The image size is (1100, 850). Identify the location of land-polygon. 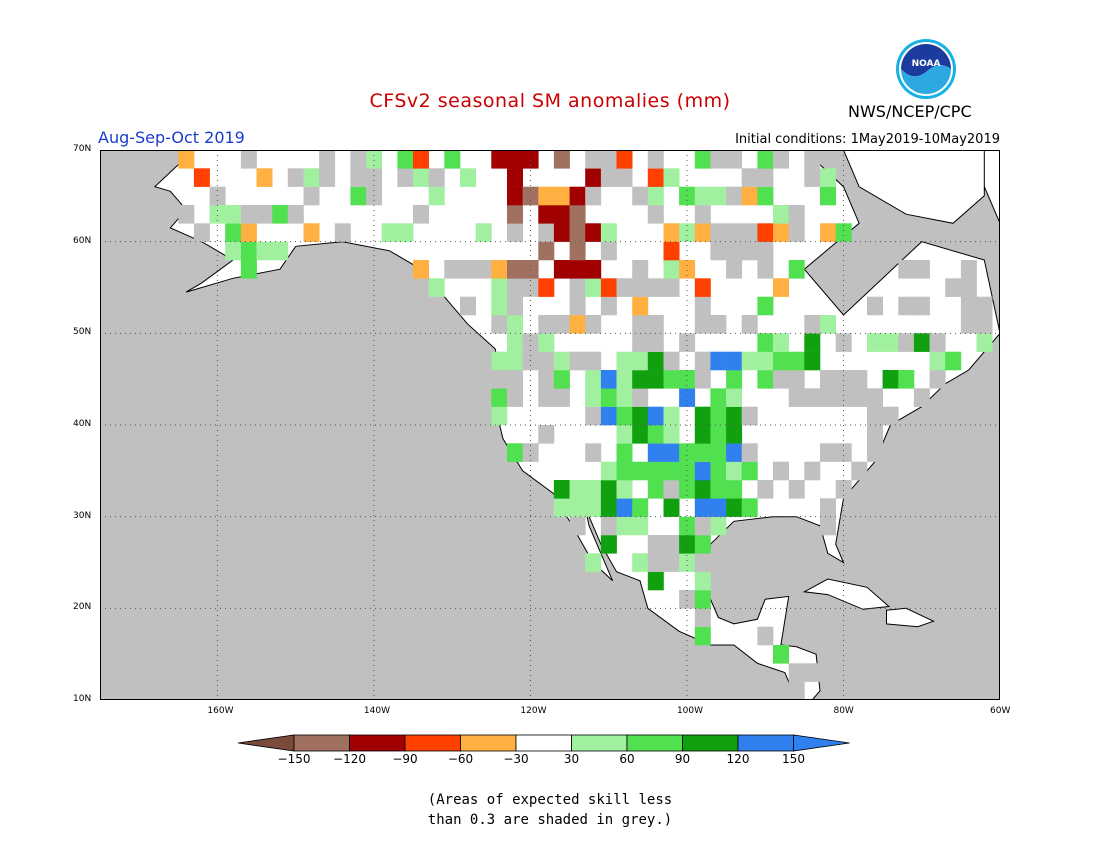
(913, 187).